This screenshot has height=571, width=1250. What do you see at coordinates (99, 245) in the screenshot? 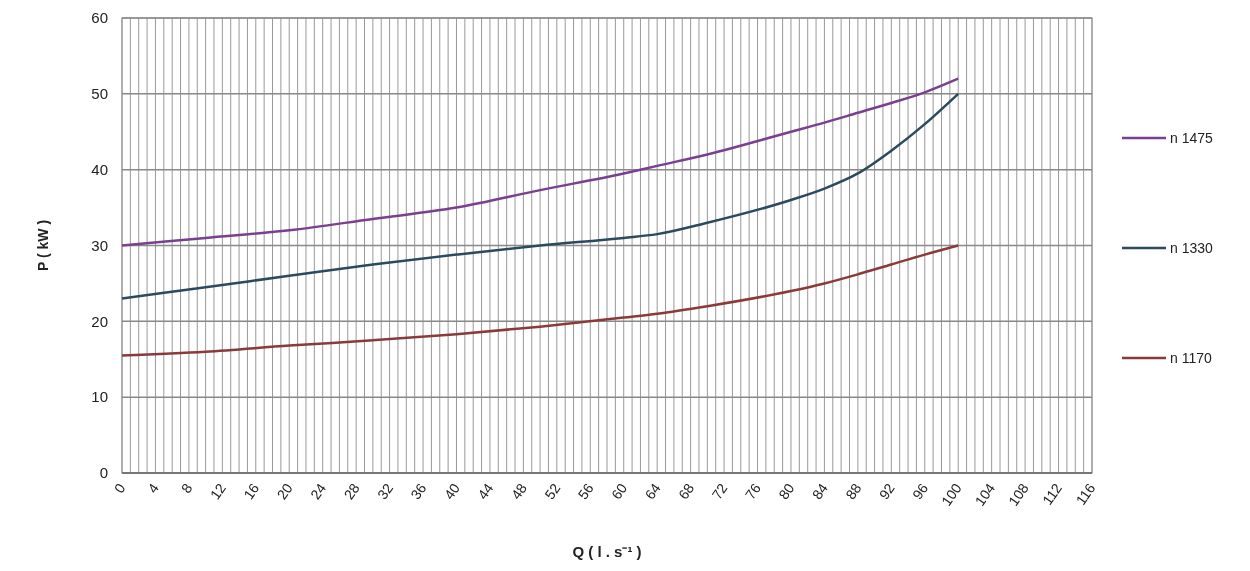
I see `y-tick-label: 30` at bounding box center [99, 245].